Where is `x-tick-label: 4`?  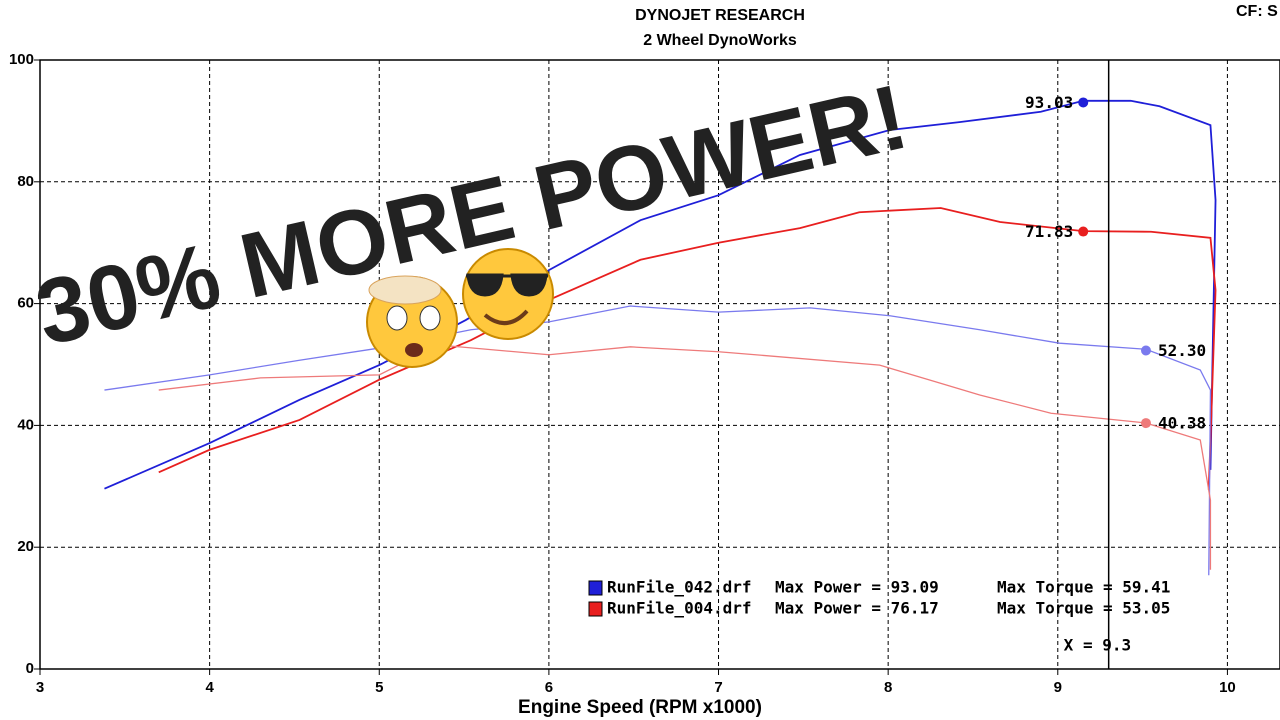
x-tick-label: 4 is located at coordinates (209, 687).